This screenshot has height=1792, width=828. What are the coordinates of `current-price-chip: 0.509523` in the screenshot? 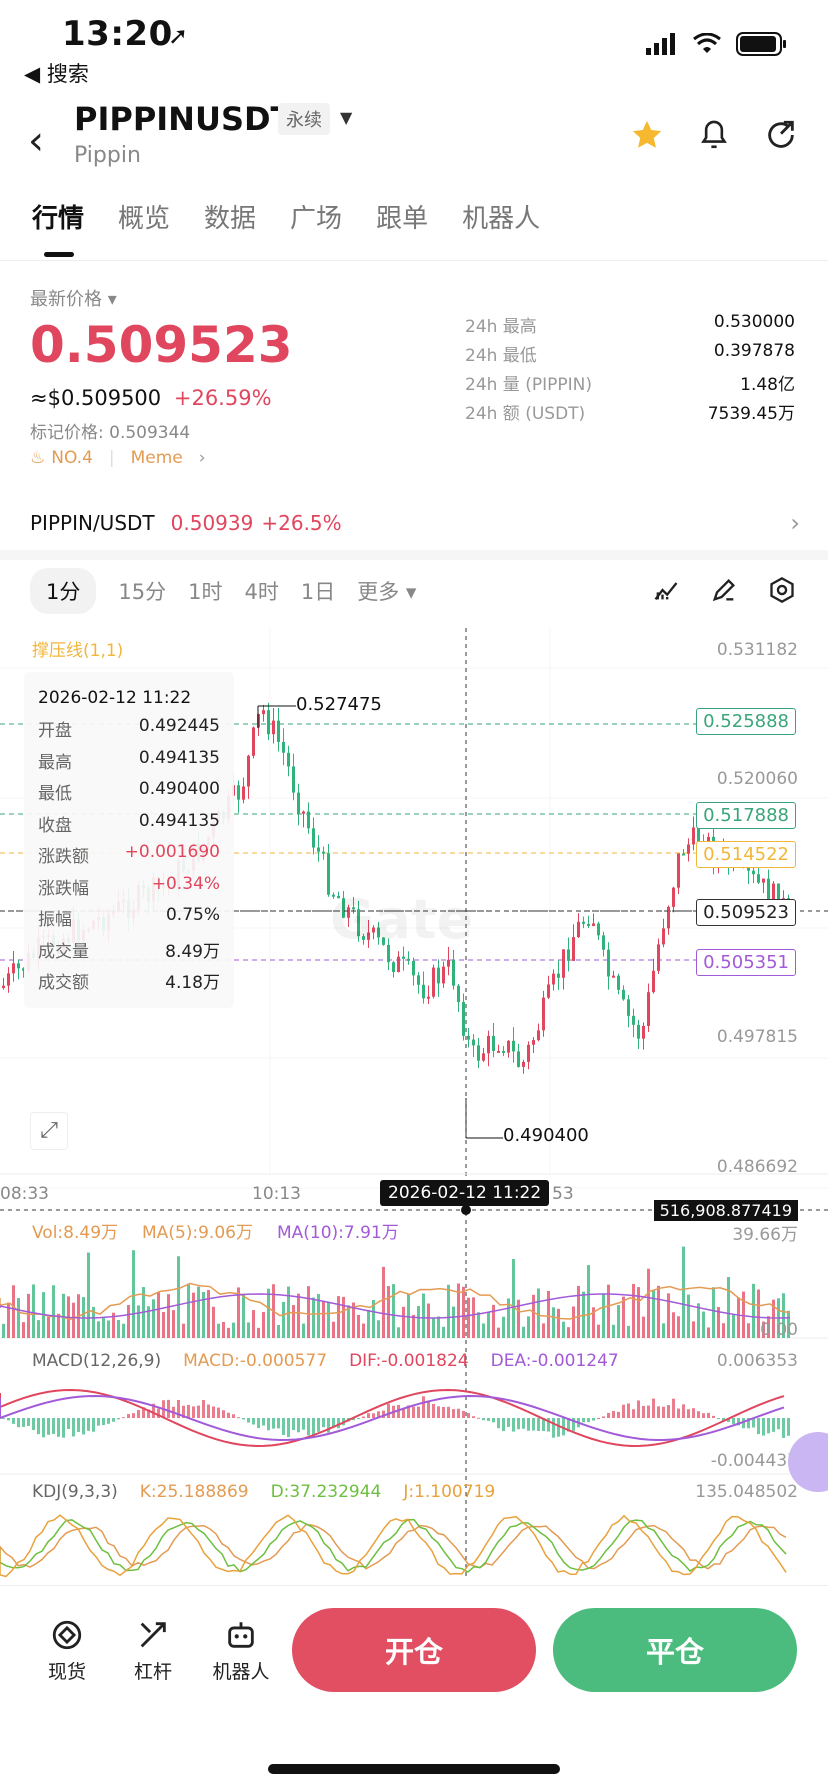 It's located at (746, 912).